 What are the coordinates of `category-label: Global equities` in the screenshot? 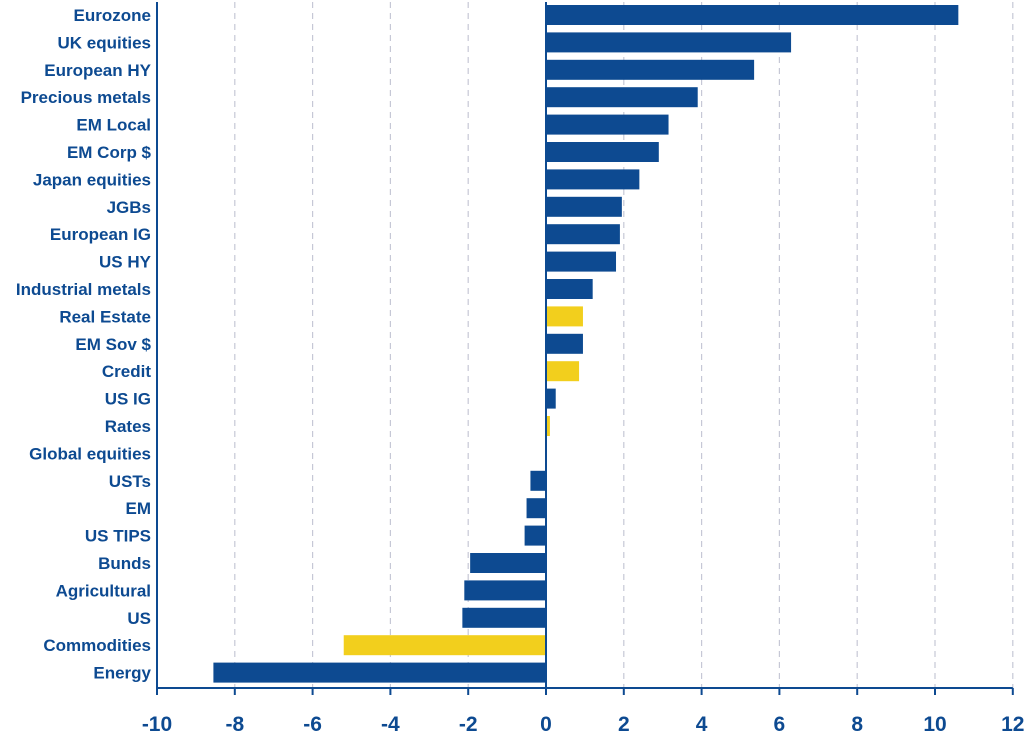 It's located at (90, 453).